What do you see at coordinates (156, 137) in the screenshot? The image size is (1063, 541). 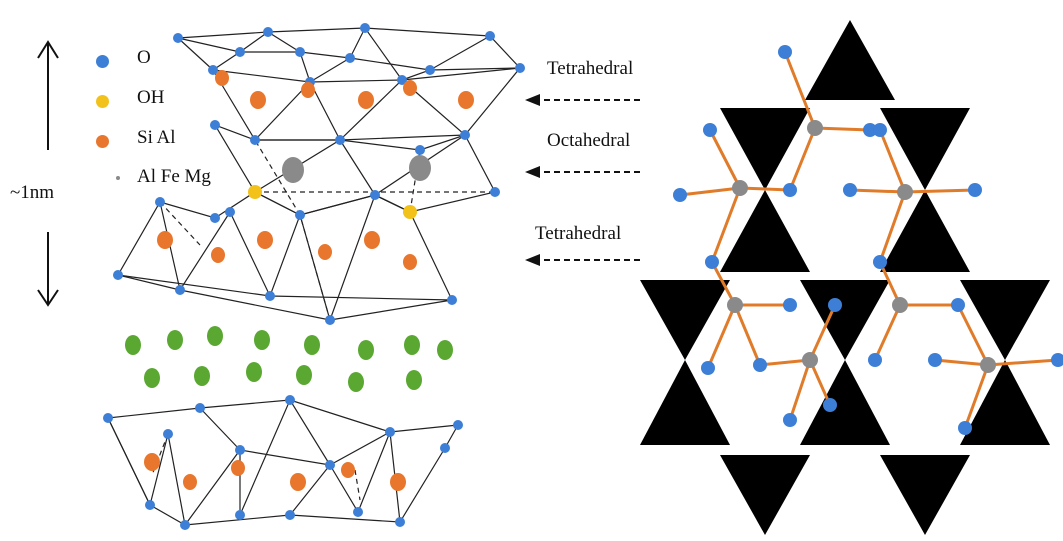 I see `legend-label-si-al: Si Al` at bounding box center [156, 137].